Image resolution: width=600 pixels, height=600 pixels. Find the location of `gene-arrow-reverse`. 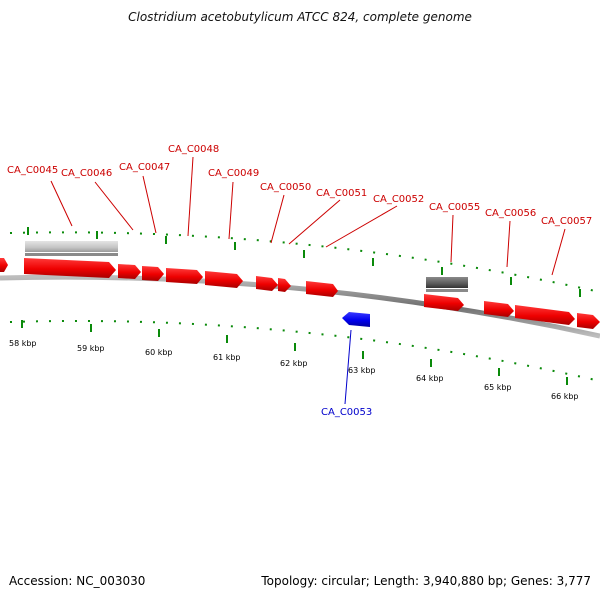

gene-arrow-reverse is located at coordinates (356, 319).